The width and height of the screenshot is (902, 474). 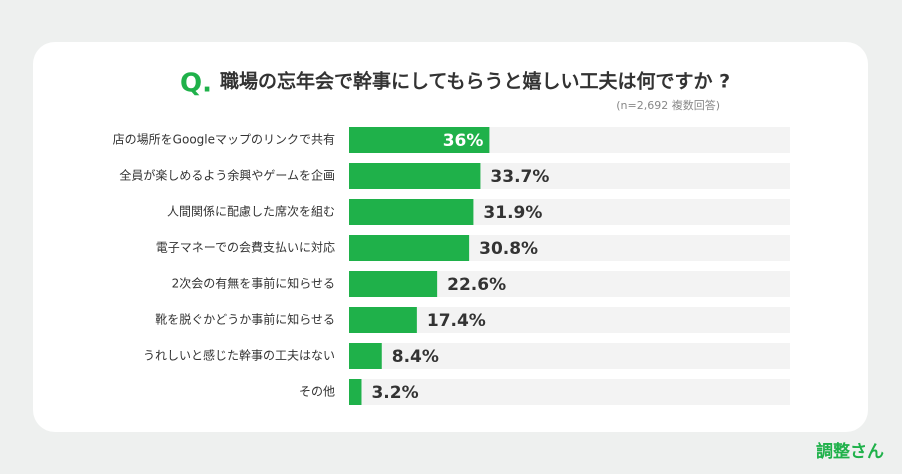 What do you see at coordinates (227, 175) in the screenshot?
I see `category-label: 全員が楽しめるよう余興やゲームを企画` at bounding box center [227, 175].